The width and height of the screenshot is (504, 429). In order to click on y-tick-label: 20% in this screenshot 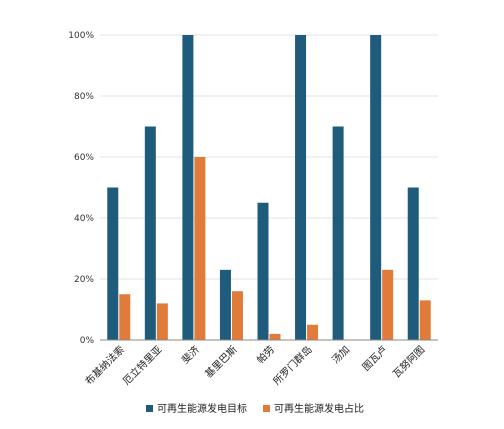, I will do `click(84, 280)`.